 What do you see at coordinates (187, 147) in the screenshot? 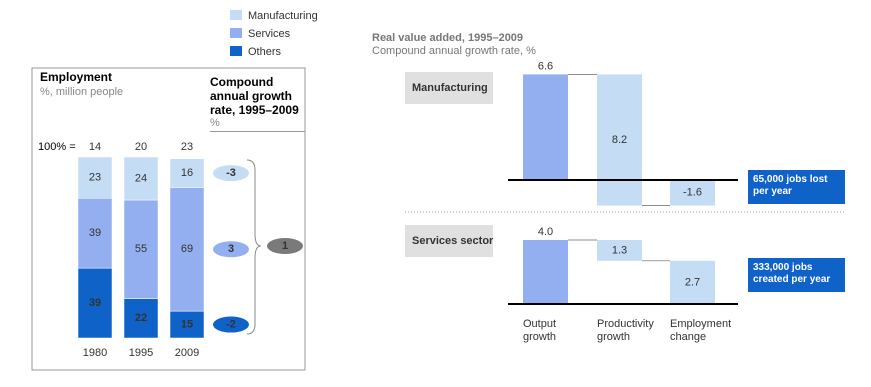
I see `total-label: 23` at bounding box center [187, 147].